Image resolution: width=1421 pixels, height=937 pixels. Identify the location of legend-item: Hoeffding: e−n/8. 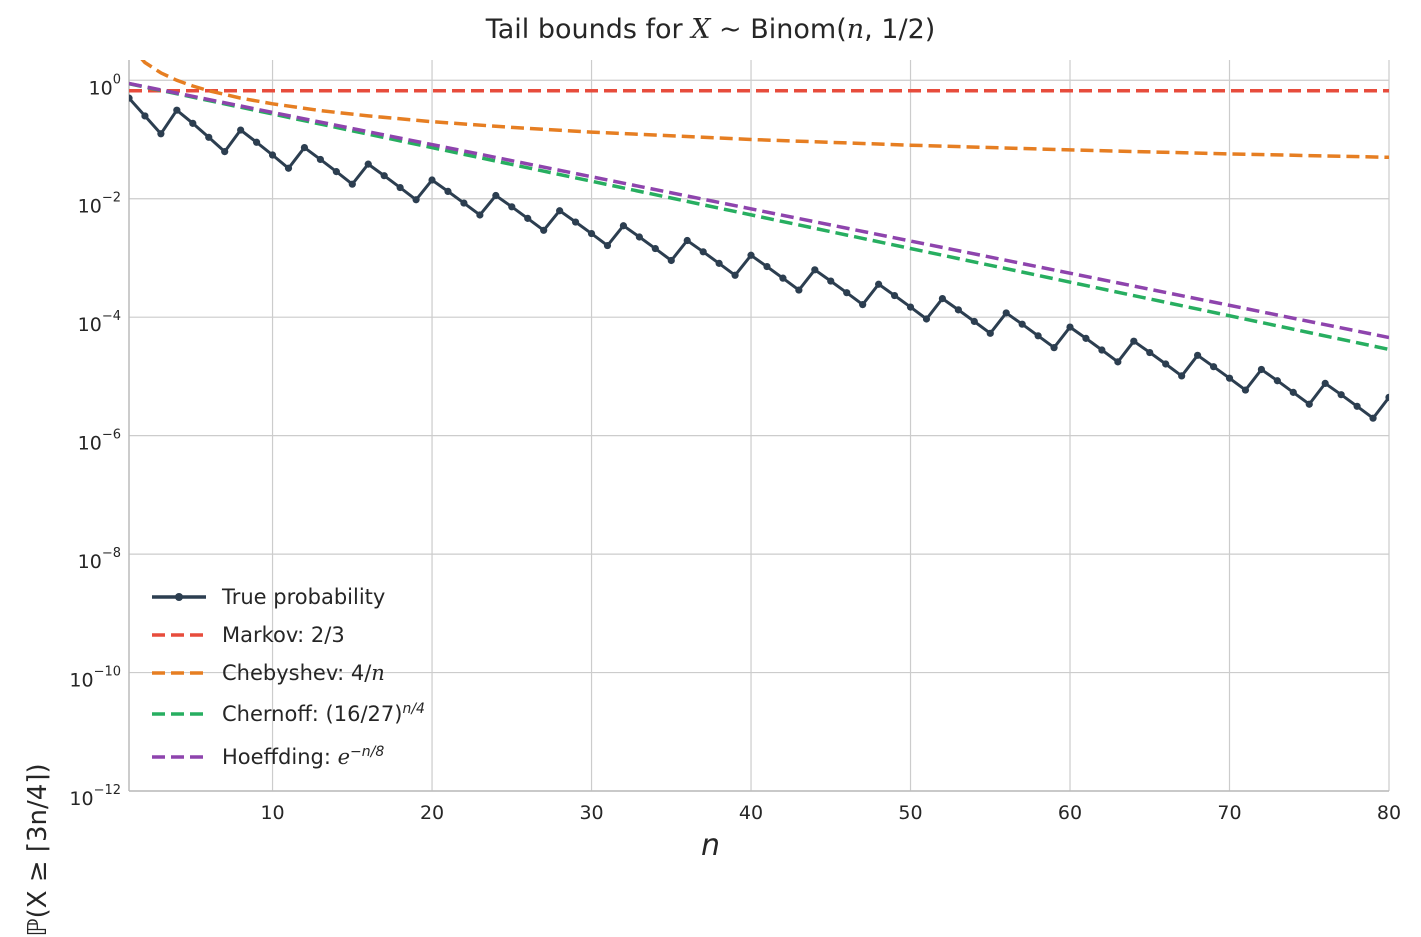
(287, 756).